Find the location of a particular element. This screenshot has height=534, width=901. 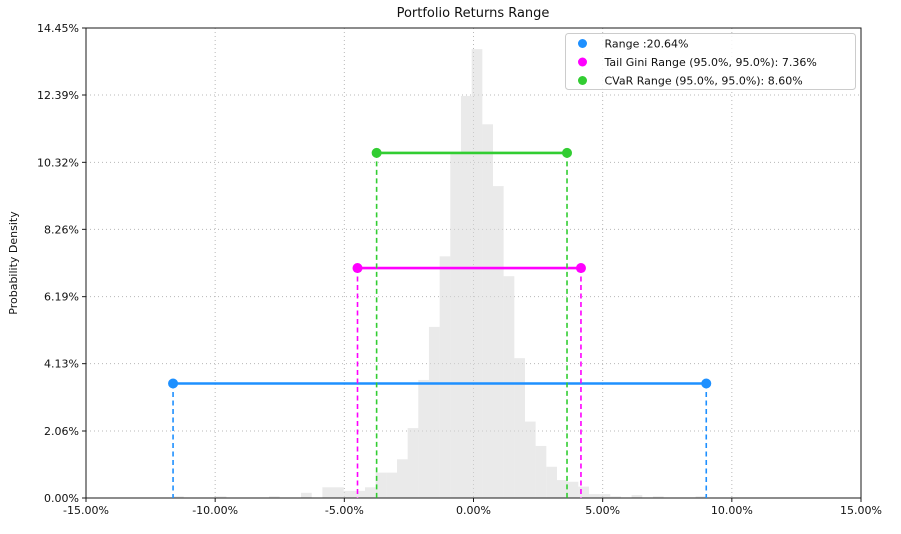

tail-gini-range-legend-marker is located at coordinates (582, 62).